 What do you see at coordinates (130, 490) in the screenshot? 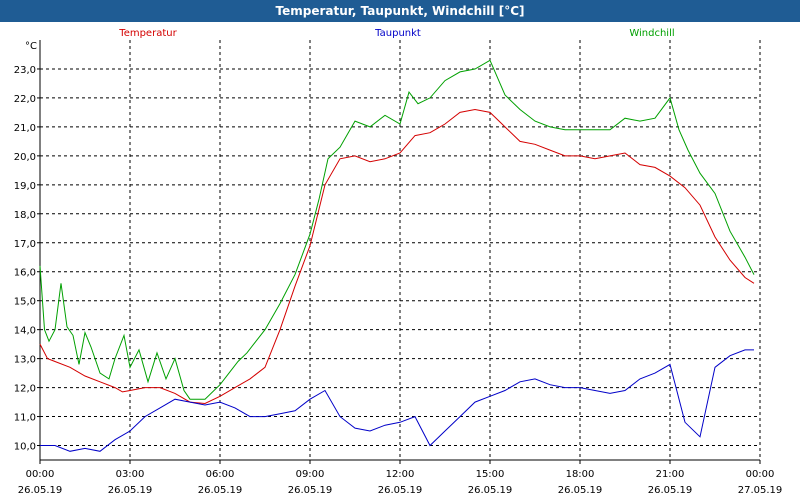
I see `x-tick-date-1: 26.05.19` at bounding box center [130, 490].